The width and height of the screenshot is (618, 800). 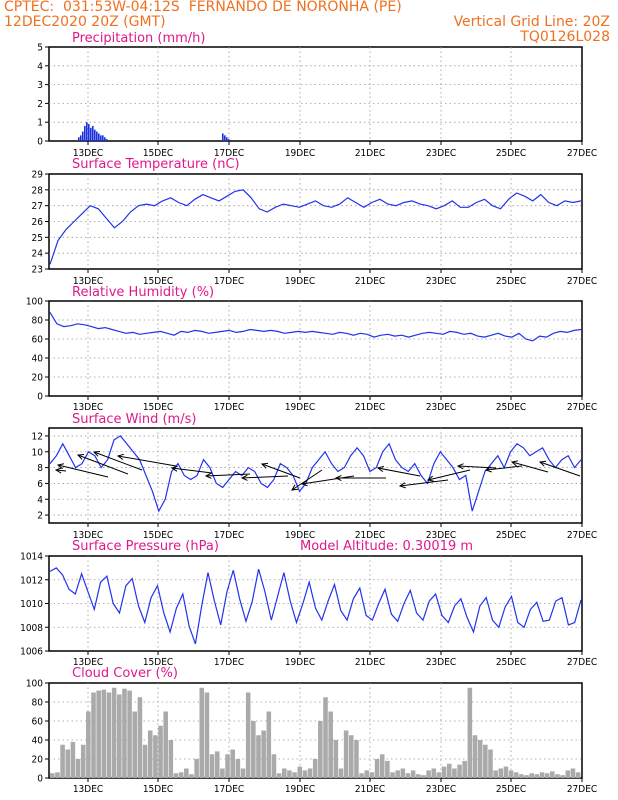 What do you see at coordinates (40, 516) in the screenshot?
I see `y-tick-label-3-0: 2` at bounding box center [40, 516].